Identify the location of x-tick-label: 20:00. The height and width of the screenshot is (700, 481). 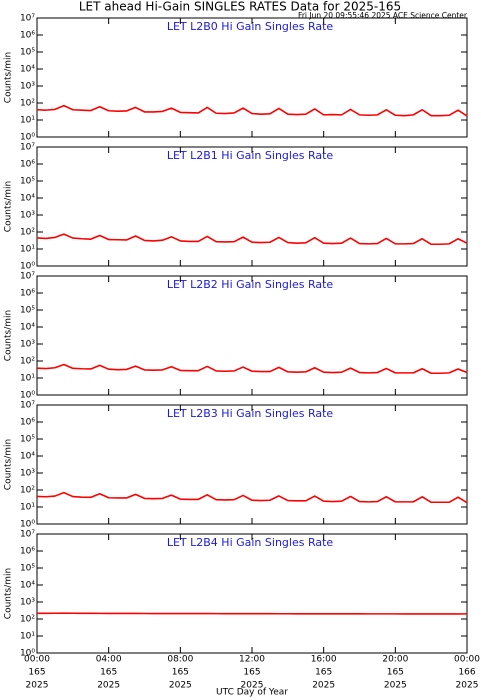
(395, 660).